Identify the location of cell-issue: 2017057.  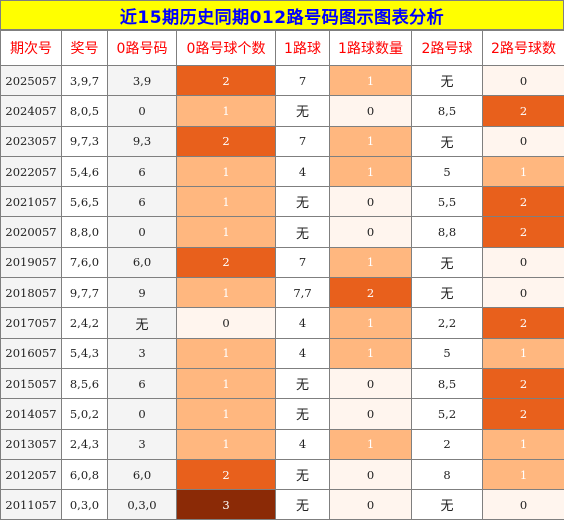
(31, 323).